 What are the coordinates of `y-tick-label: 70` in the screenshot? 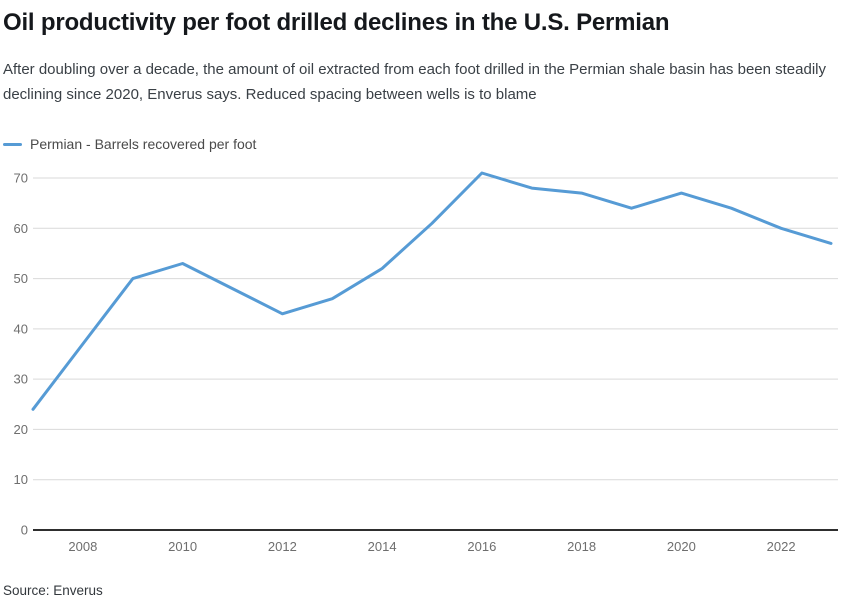 It's located at (21, 178).